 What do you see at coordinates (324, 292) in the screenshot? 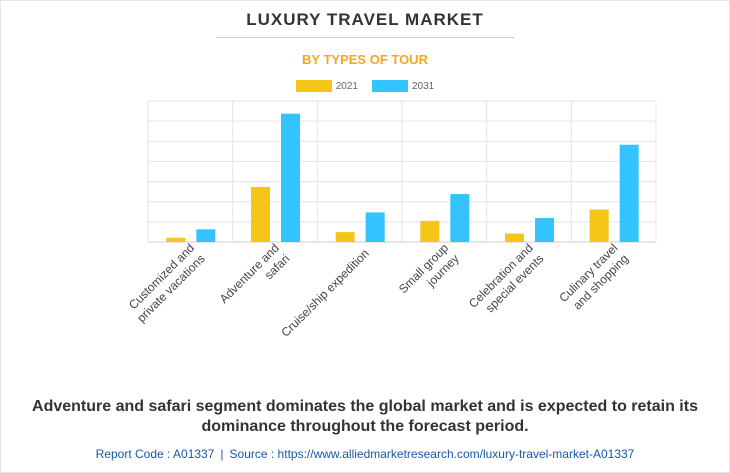
I see `x-tick-label: Cruise/ship expedition` at bounding box center [324, 292].